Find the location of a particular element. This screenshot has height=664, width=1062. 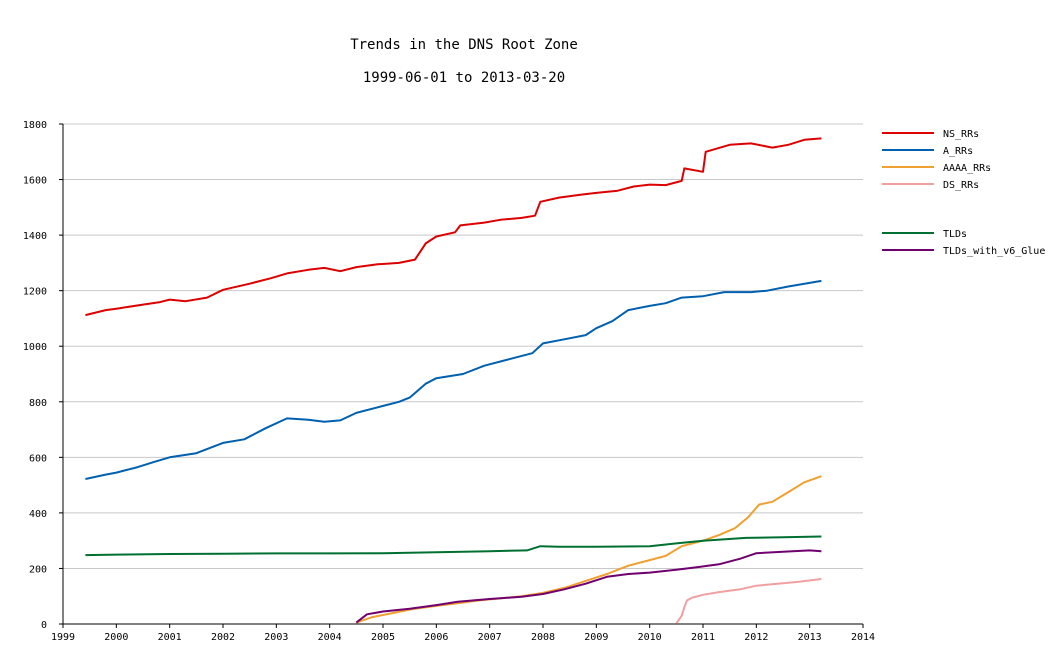

x-tick-label: 2000 is located at coordinates (116, 637).